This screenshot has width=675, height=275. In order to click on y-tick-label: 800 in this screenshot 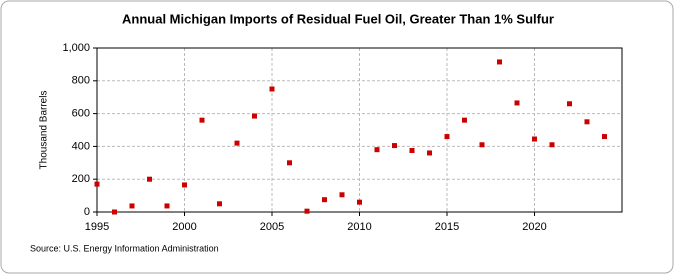, I will do `click(81, 81)`.